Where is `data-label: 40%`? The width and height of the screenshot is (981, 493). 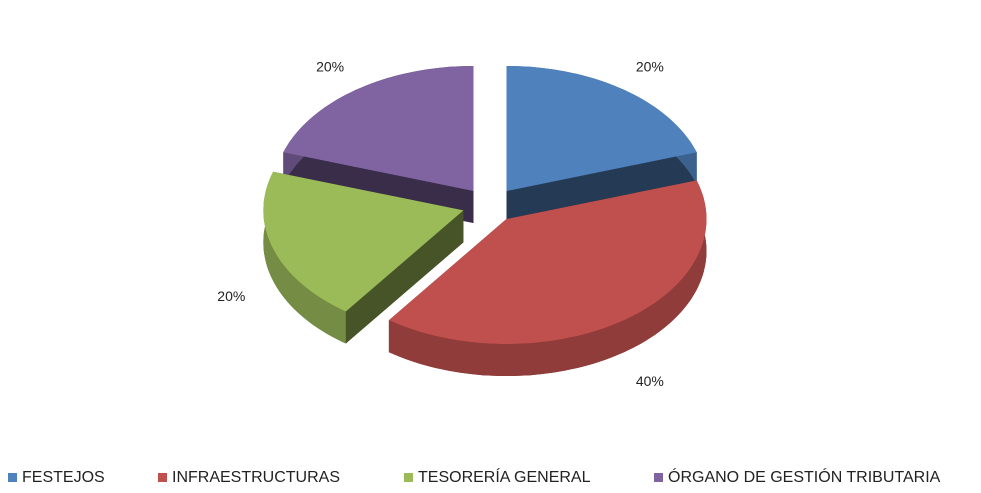
data-label: 40% is located at coordinates (650, 381).